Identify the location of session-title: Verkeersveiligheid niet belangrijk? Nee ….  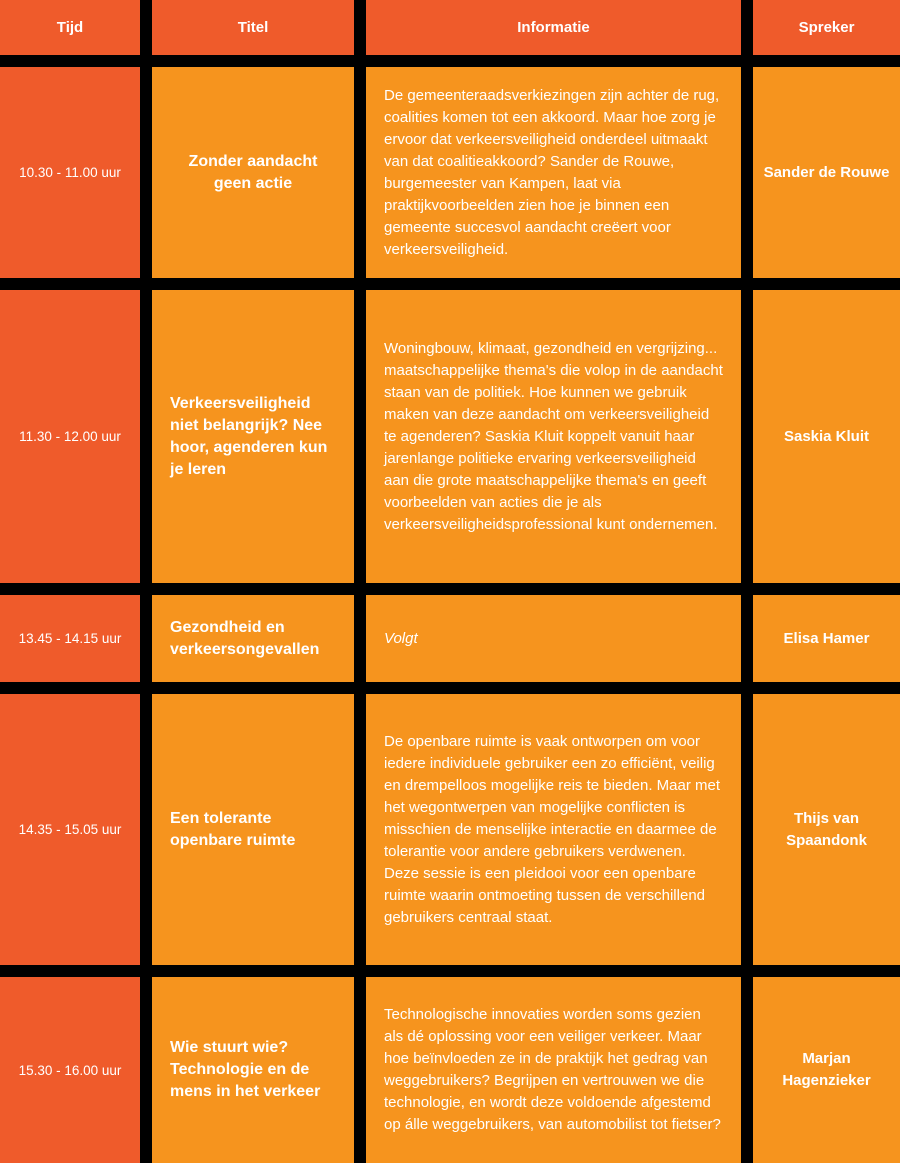
(253, 436).